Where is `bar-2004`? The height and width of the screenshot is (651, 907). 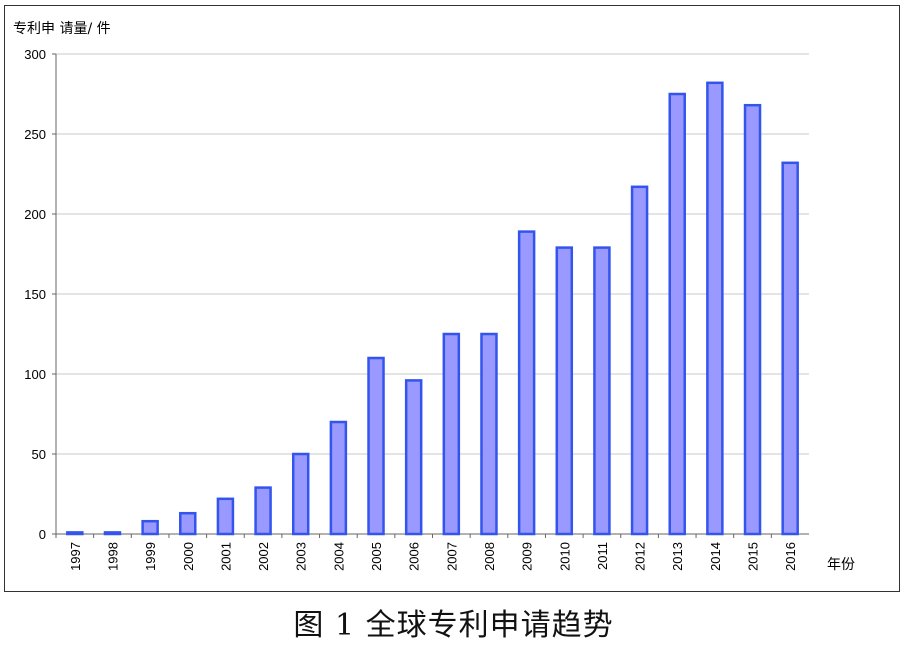 bar-2004 is located at coordinates (338, 478).